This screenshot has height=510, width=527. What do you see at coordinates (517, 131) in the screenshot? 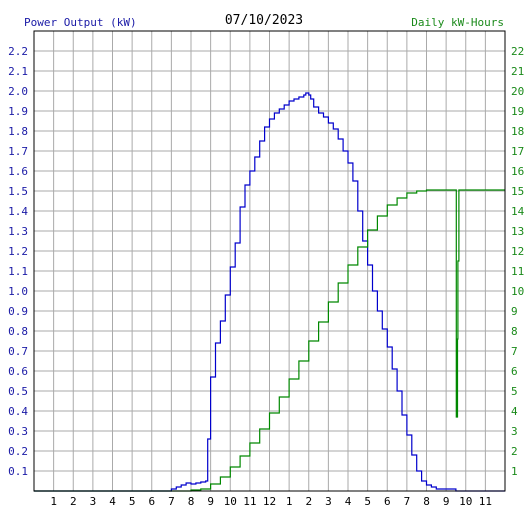
I see `y-right-tick-label: 18` at bounding box center [517, 131].